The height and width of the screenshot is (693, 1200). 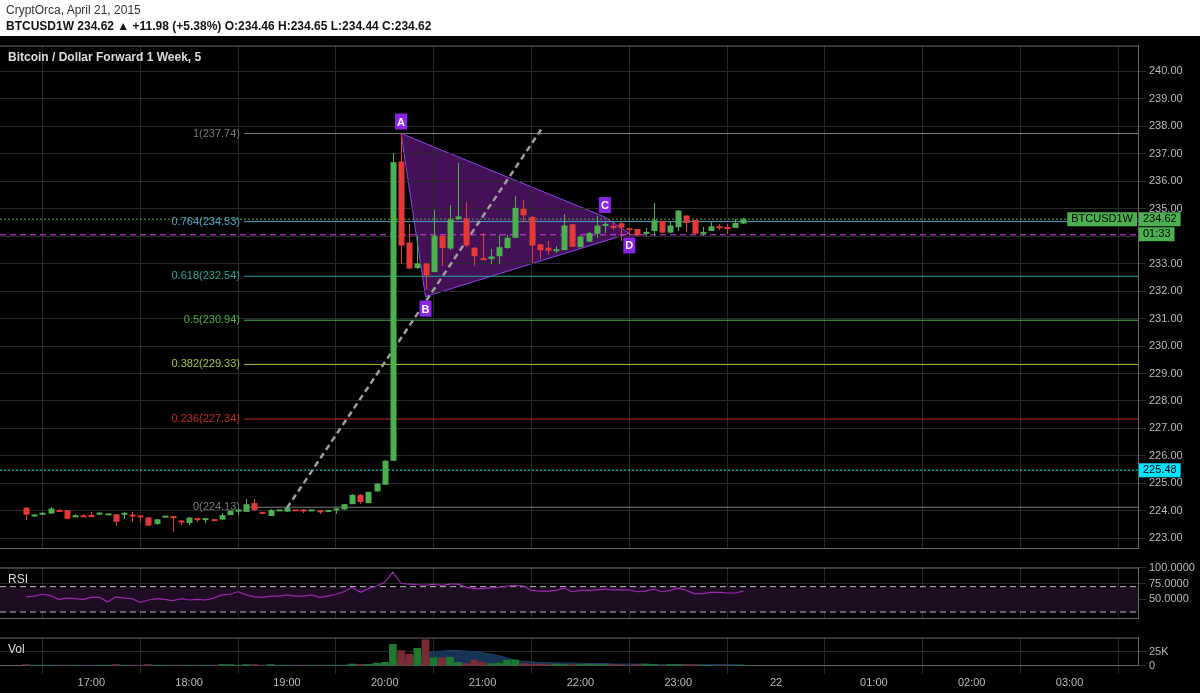 I want to click on y-tick-label: 227.00, so click(x=1166, y=427).